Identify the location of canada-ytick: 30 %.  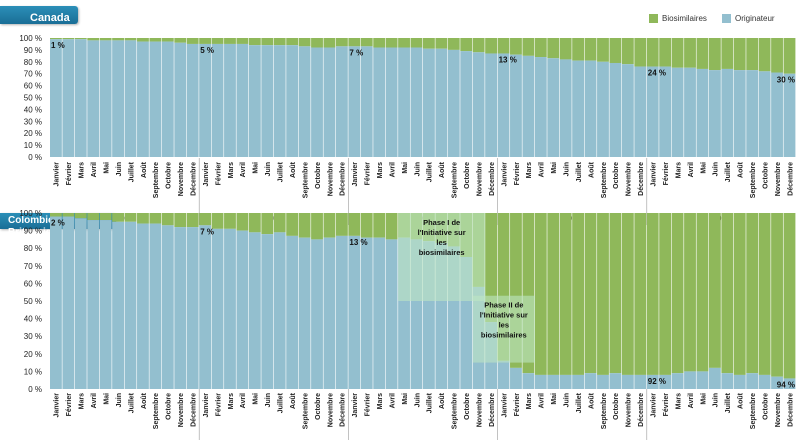
(33, 121).